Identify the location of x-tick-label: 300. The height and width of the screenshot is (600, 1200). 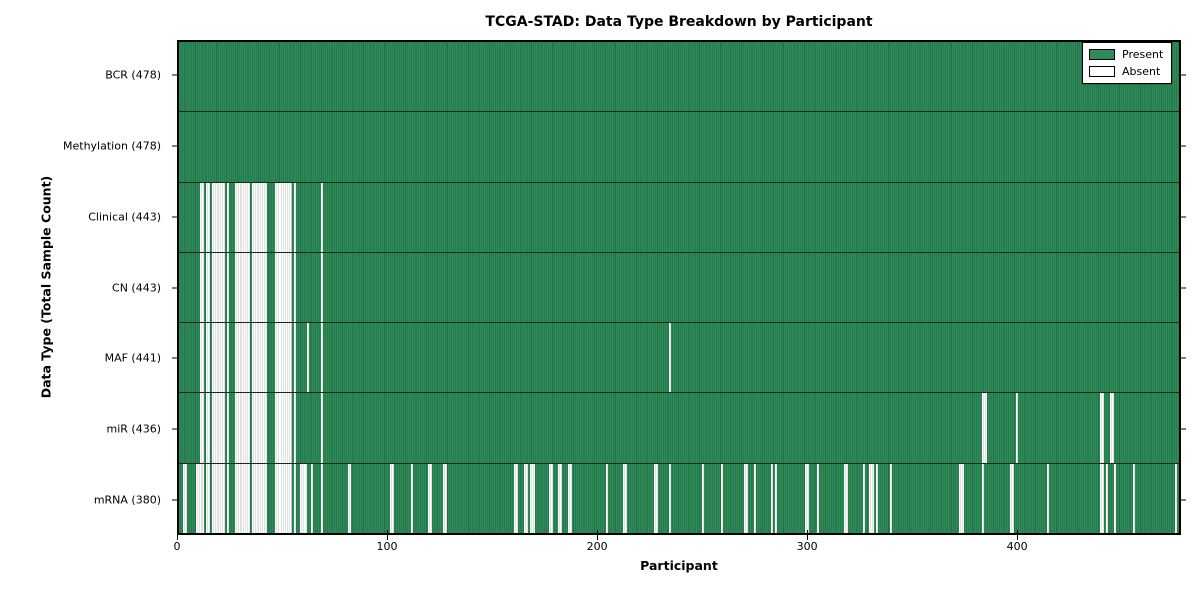
(807, 546).